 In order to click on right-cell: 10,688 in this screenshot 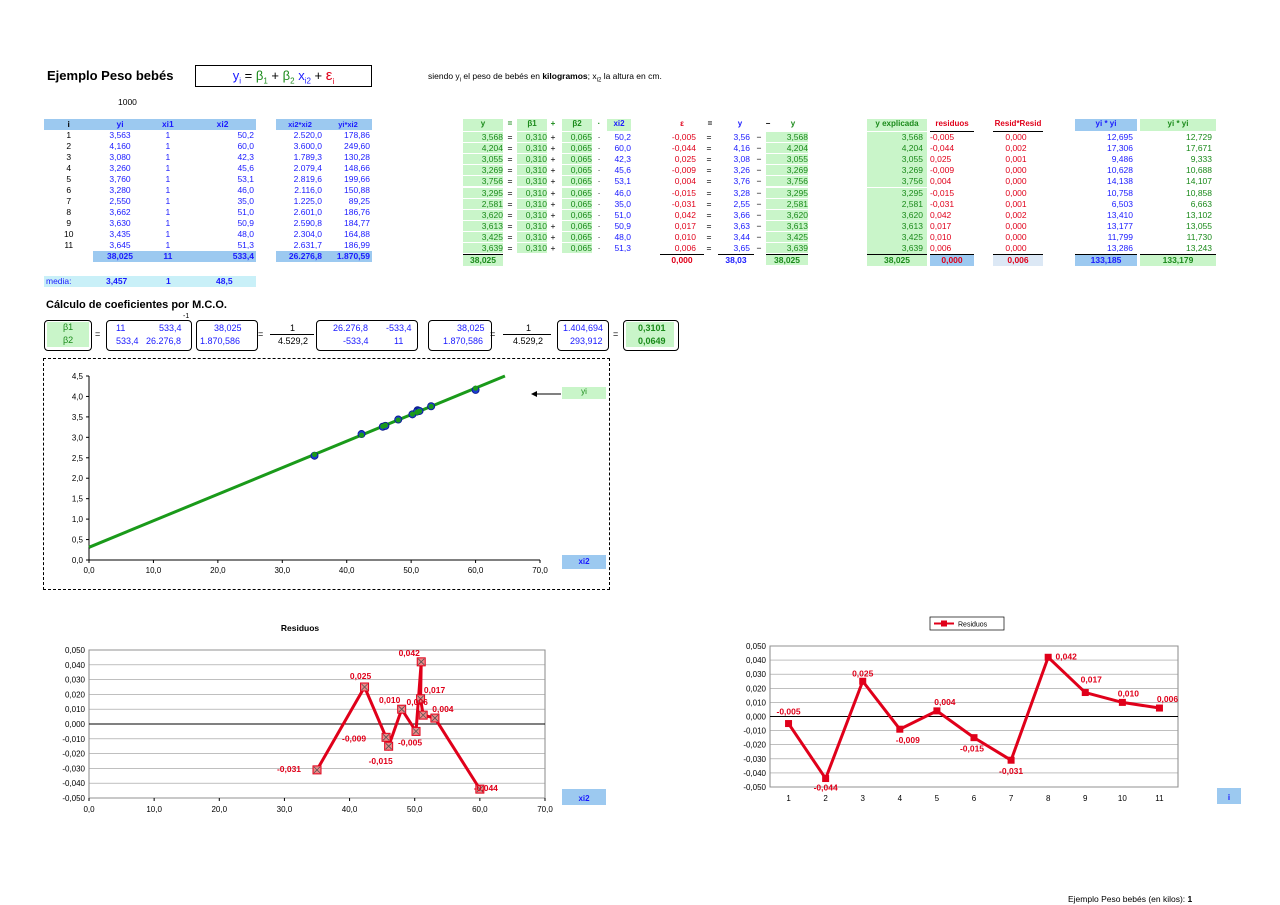, I will do `click(1199, 170)`.